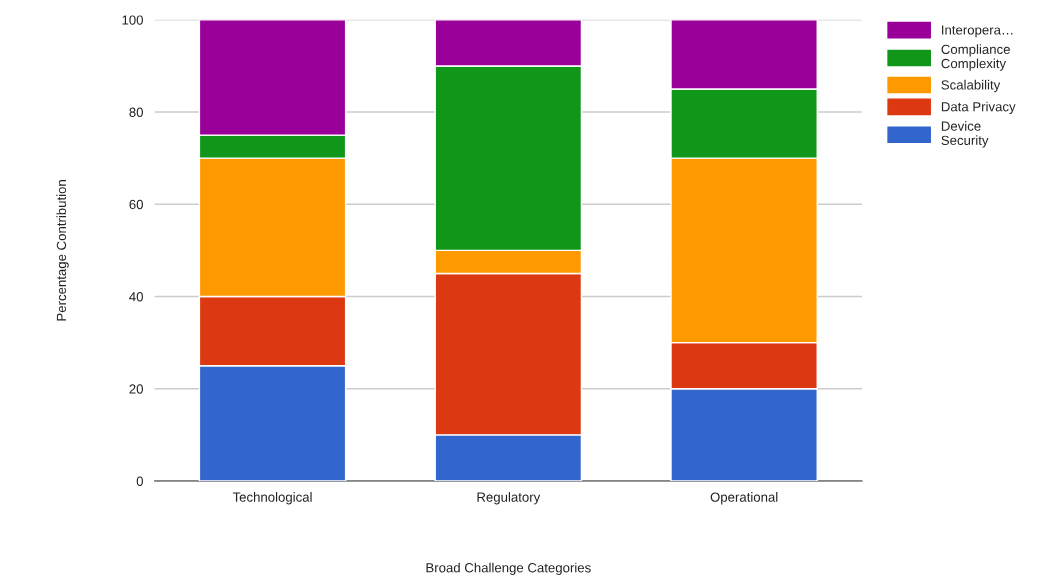  What do you see at coordinates (272, 498) in the screenshot?
I see `x-tick-label: Technological` at bounding box center [272, 498].